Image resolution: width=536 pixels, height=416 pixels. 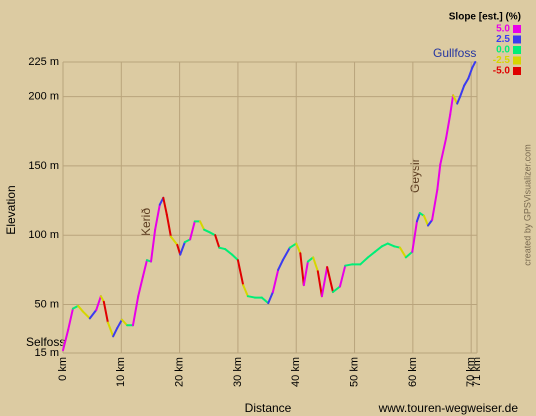 What do you see at coordinates (121, 372) in the screenshot?
I see `x-tick-label: 10 km` at bounding box center [121, 372].